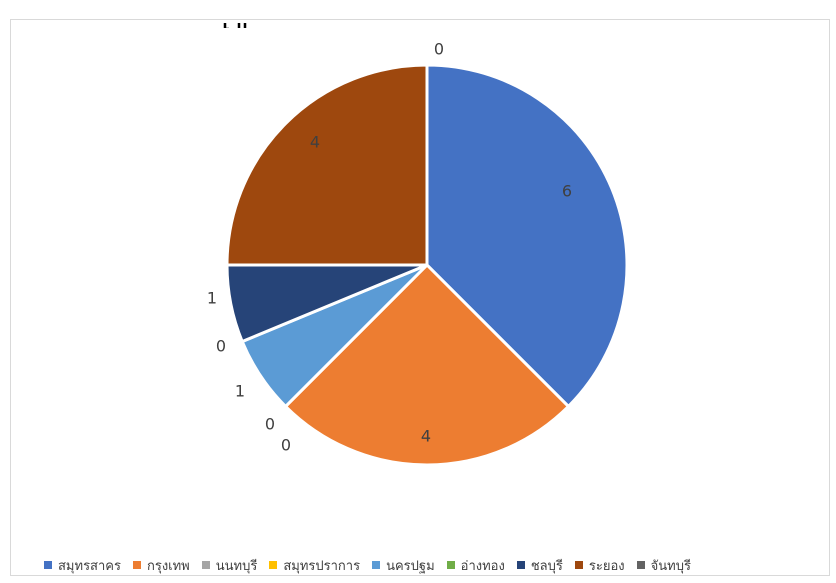 Image resolution: width=836 pixels, height=583 pixels. Describe the element at coordinates (221, 346) in the screenshot. I see `data-label-5: 0` at that location.